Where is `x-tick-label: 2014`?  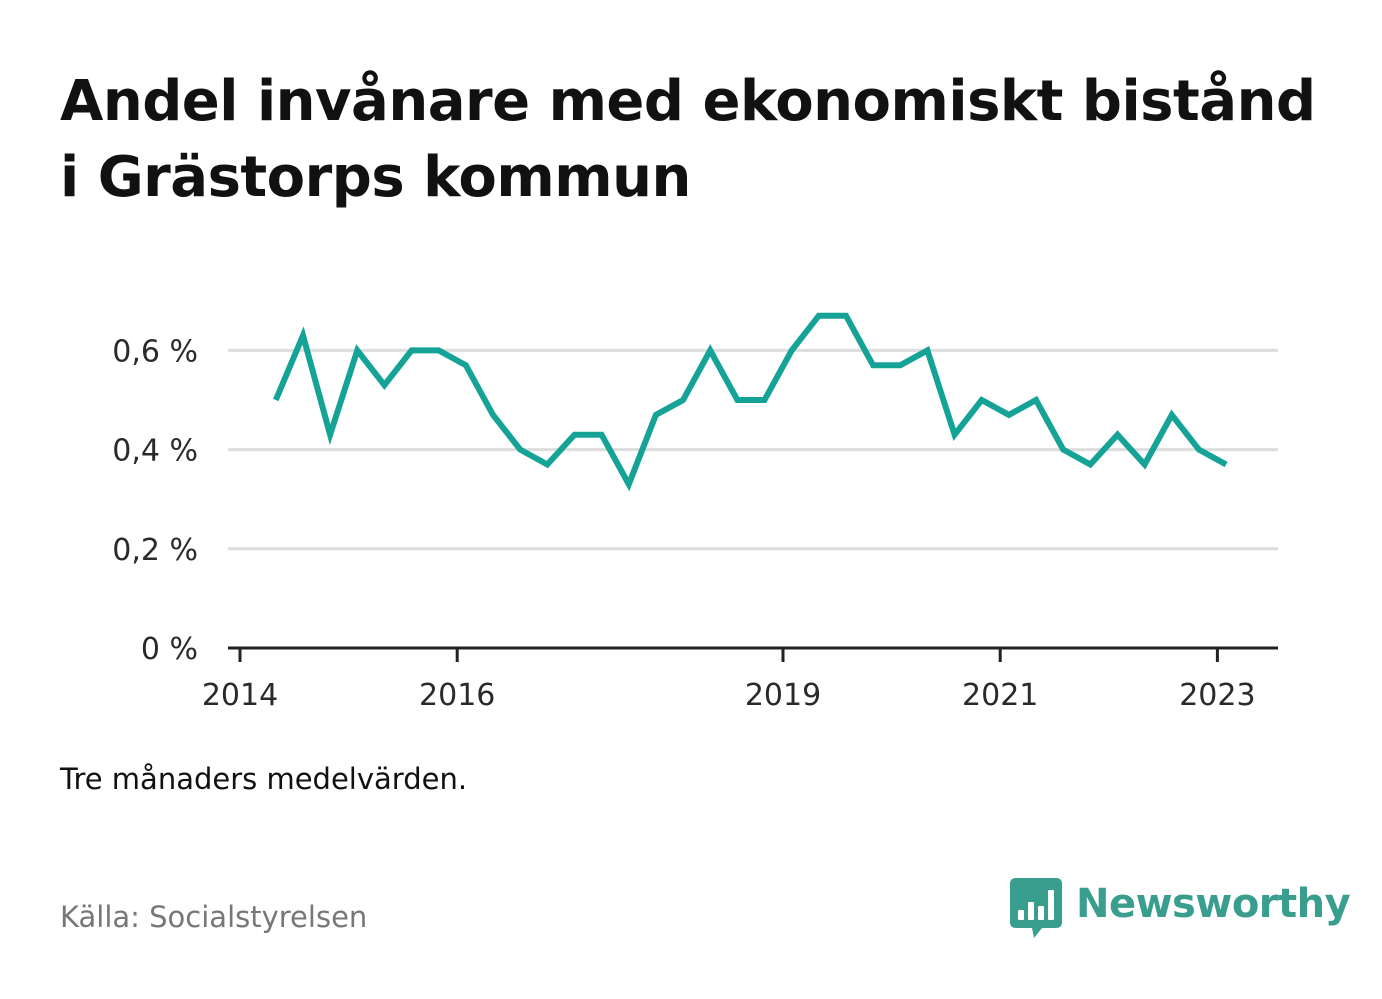 x-tick-label: 2014 is located at coordinates (240, 695).